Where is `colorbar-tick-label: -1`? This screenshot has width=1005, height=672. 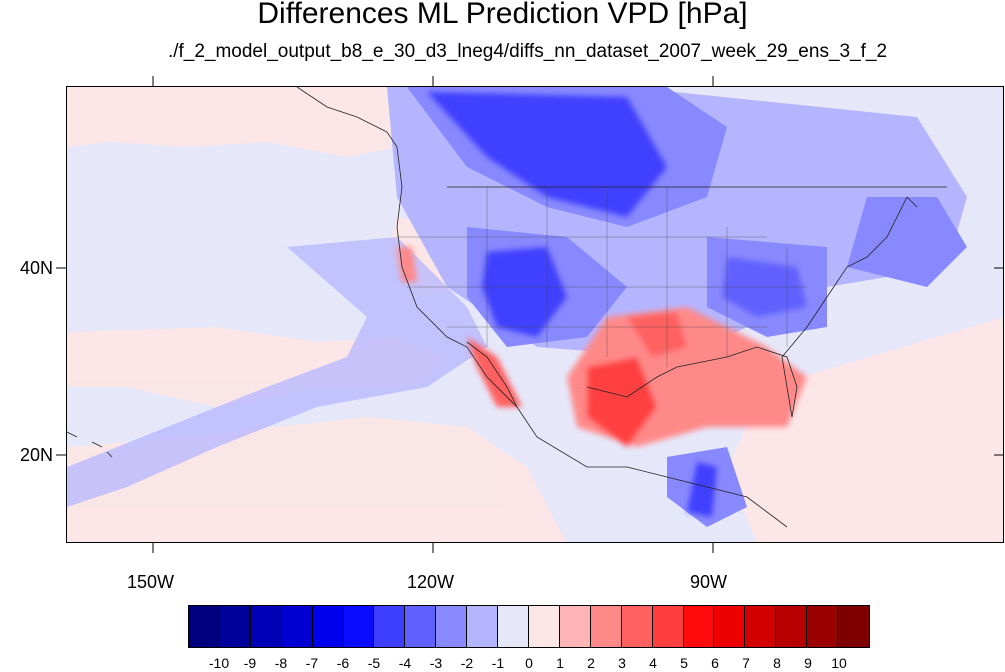 colorbar-tick-label: -1 is located at coordinates (498, 663).